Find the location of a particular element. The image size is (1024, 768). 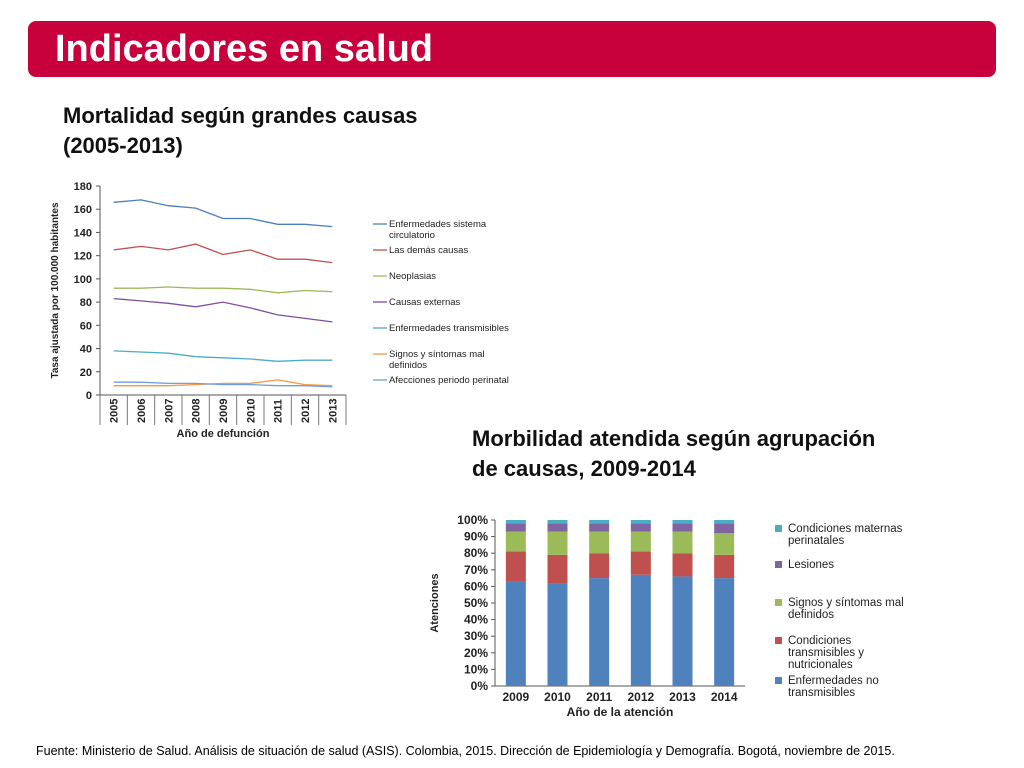

legend-label: Afecciones periodo perinatal is located at coordinates (449, 380).